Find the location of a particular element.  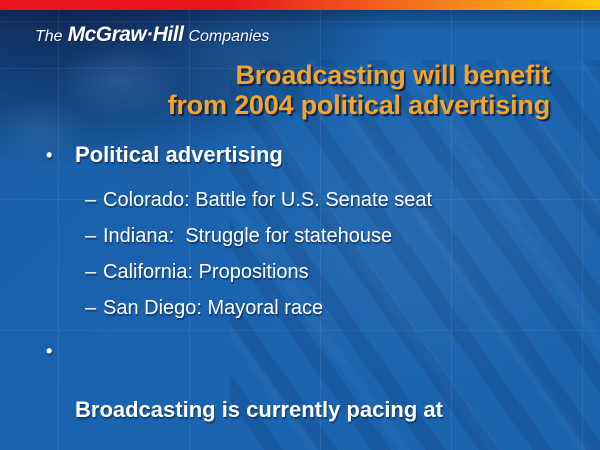

sub-bullet-indiana: – Indiana: Struggle for statehouse is located at coordinates (334, 236).